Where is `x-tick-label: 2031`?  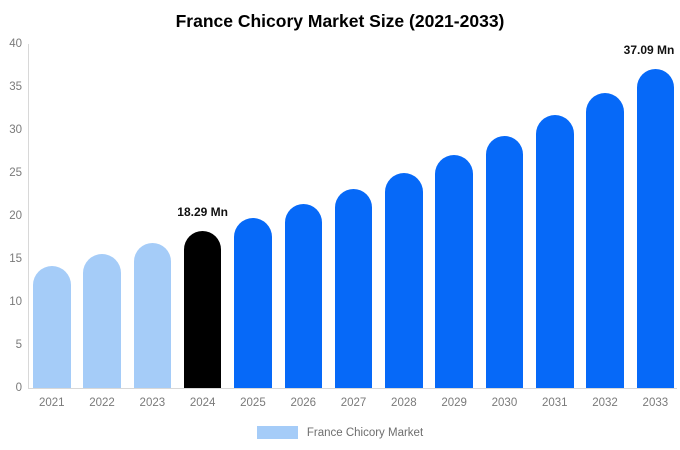 x-tick-label: 2031 is located at coordinates (554, 403).